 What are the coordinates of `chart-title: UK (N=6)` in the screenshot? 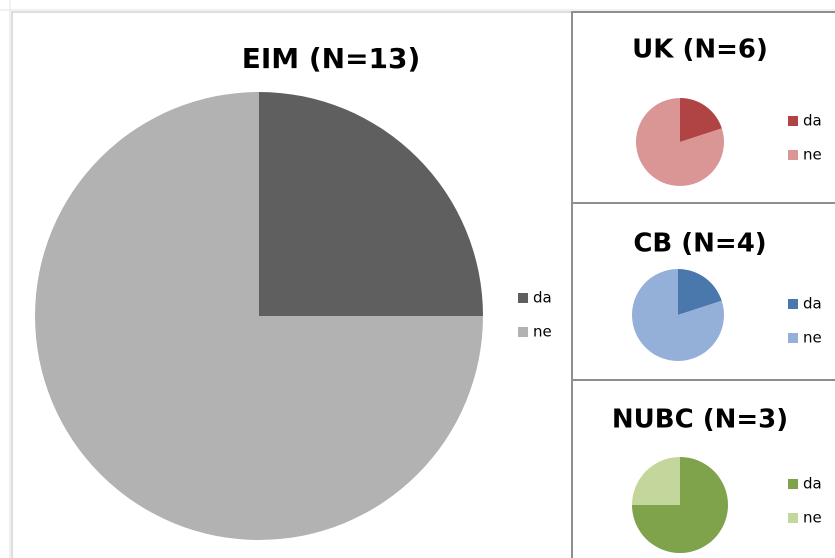 It's located at (700, 50).